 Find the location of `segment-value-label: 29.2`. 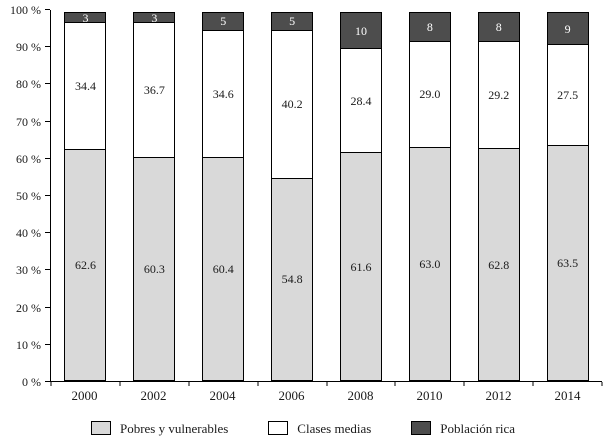

segment-value-label: 29.2 is located at coordinates (499, 94).